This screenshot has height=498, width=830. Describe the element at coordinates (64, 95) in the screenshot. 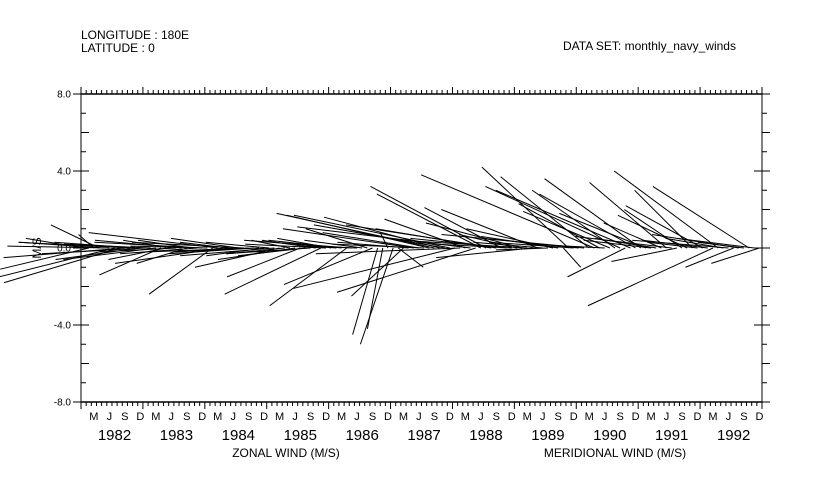

I see `y-tick-label: 8.0` at that location.